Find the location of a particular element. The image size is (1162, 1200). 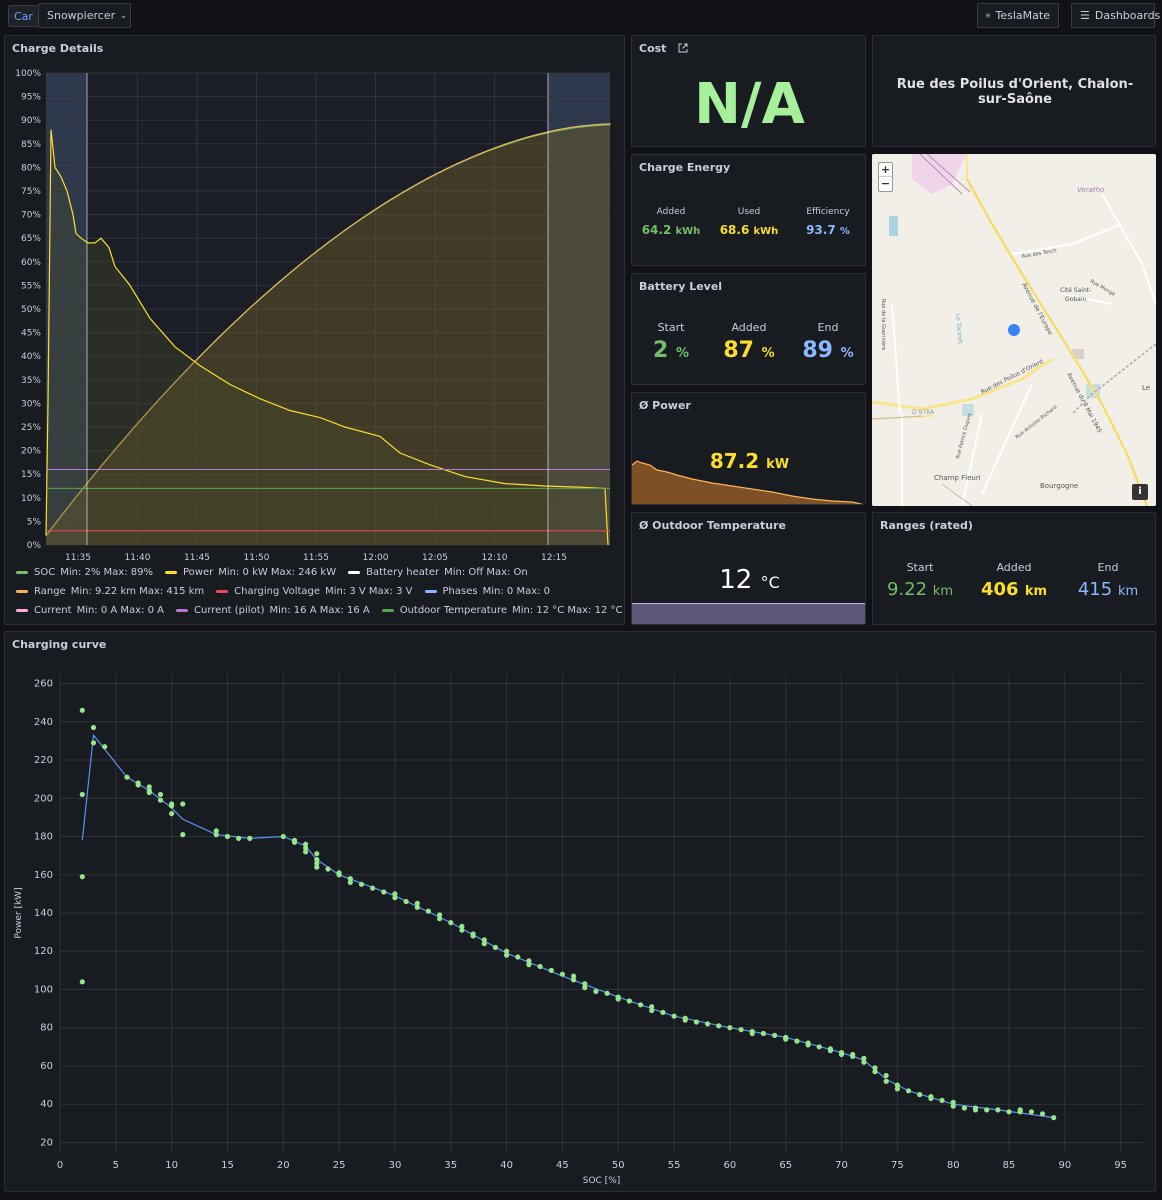

x-tick-label: 20 is located at coordinates (283, 1165).